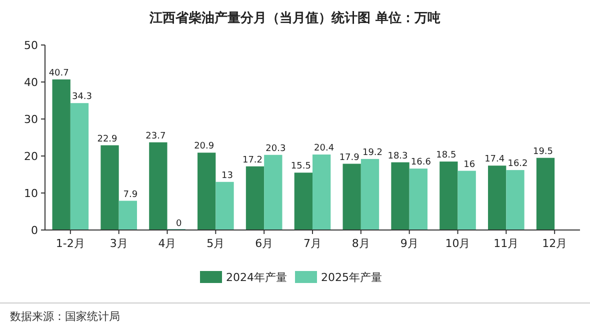 Image resolution: width=590 pixels, height=330 pixels. What do you see at coordinates (31, 45) in the screenshot?
I see `y-tick-label: 50` at bounding box center [31, 45].